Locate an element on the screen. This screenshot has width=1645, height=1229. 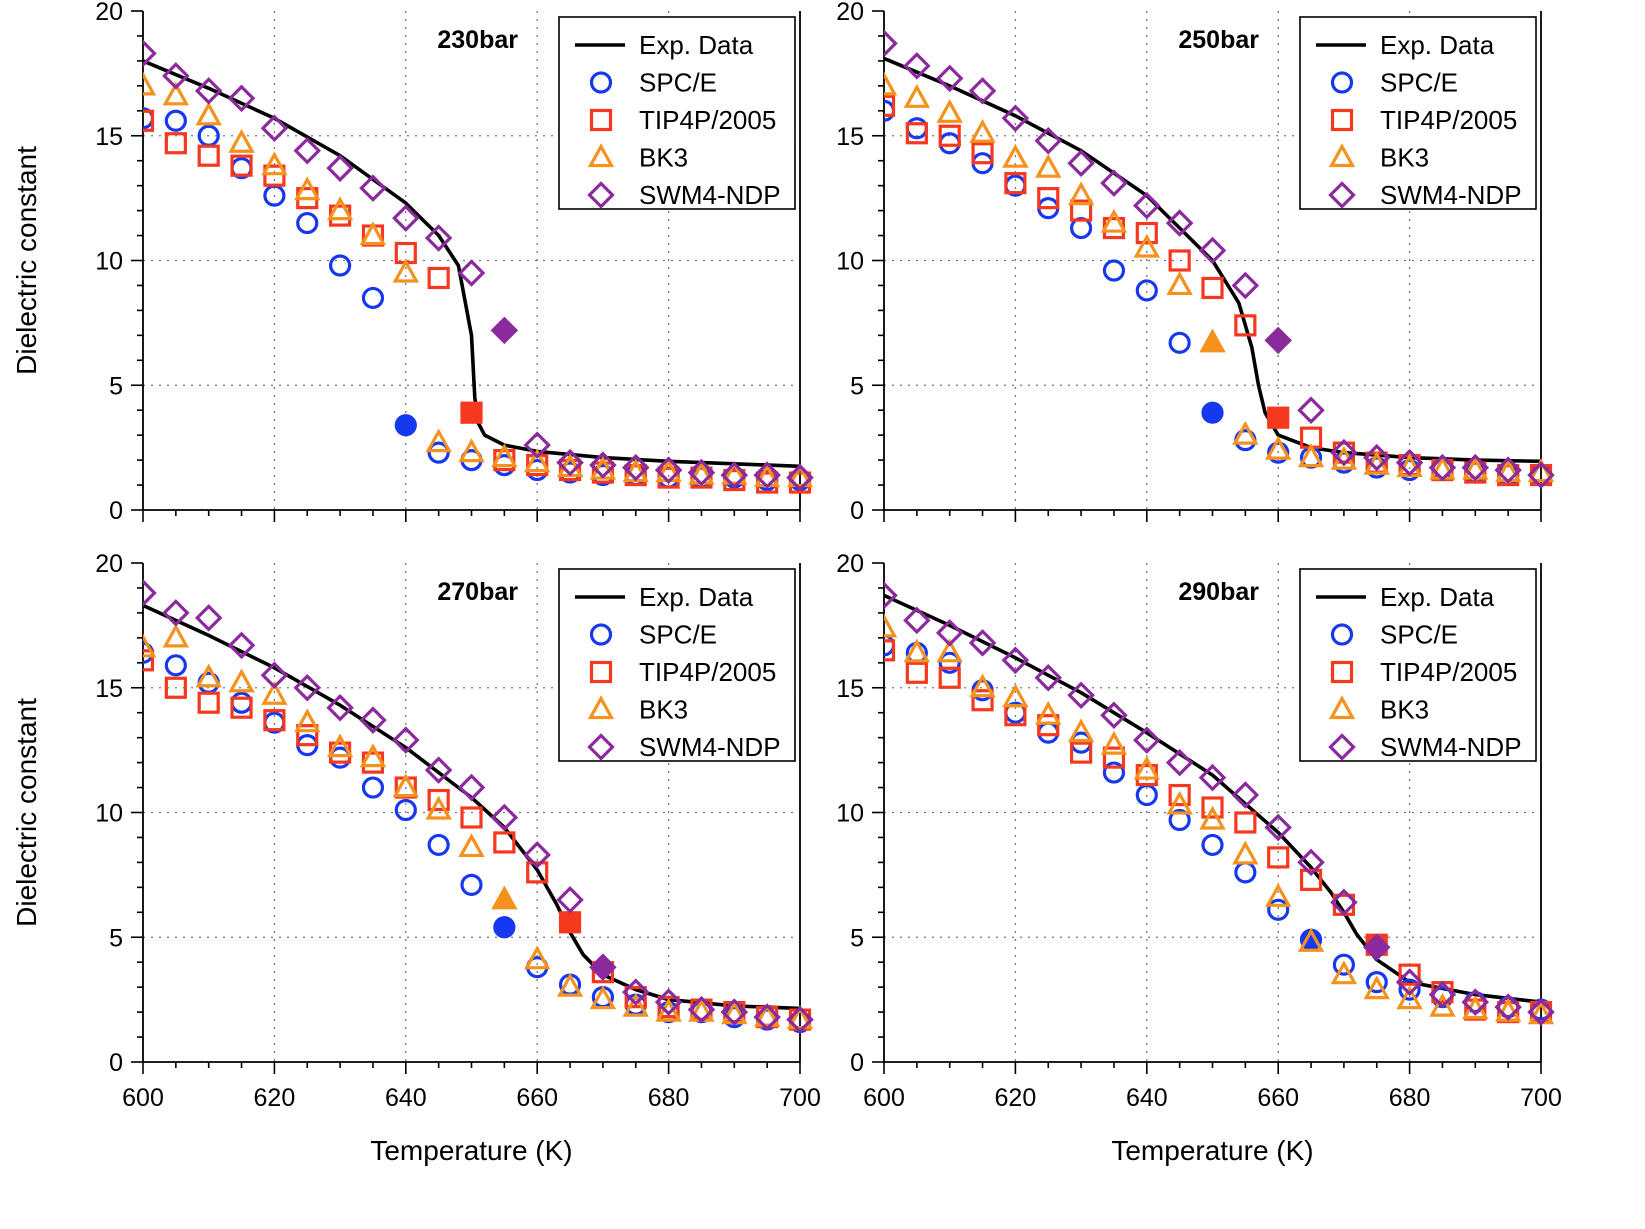
legend-box is located at coordinates (1418, 665).